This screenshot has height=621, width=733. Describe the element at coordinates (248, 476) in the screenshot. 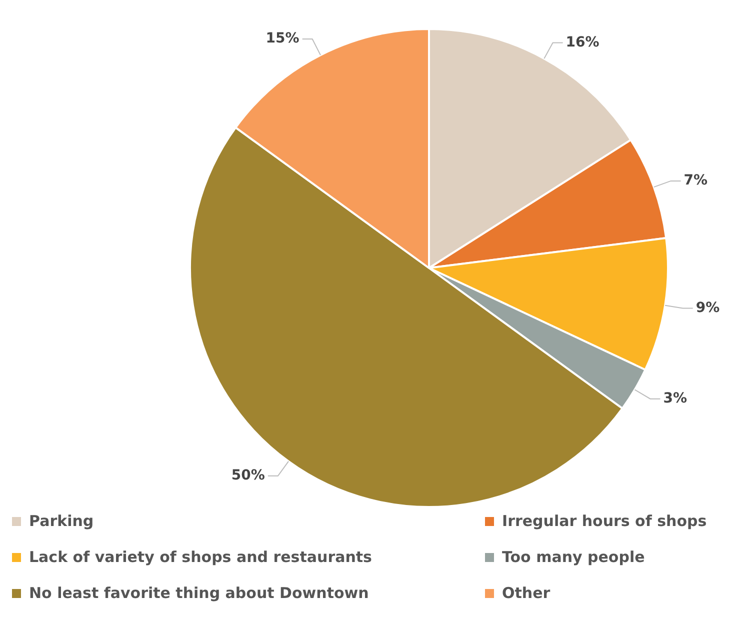

I see `data-label: 50%` at that location.